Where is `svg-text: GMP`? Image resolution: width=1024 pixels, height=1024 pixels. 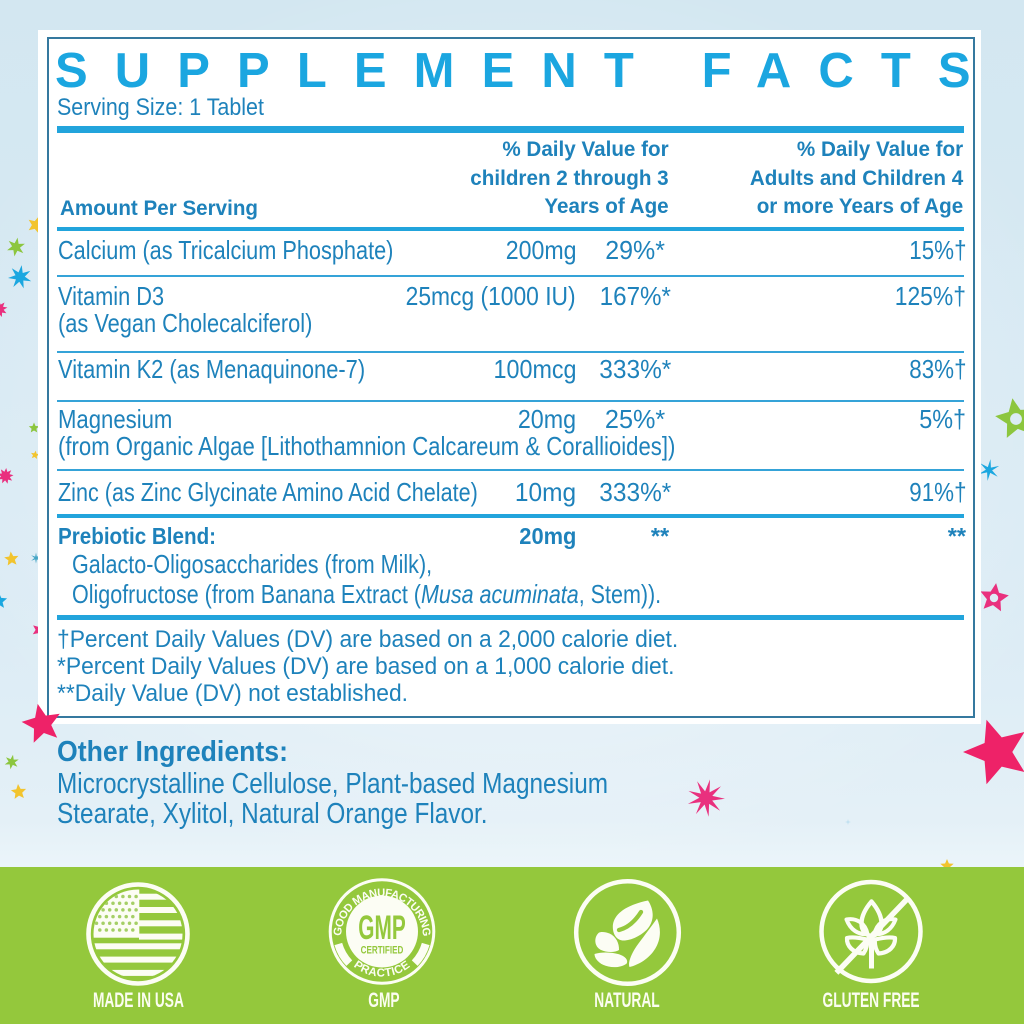
svg-text: GMP is located at coordinates (381, 928).